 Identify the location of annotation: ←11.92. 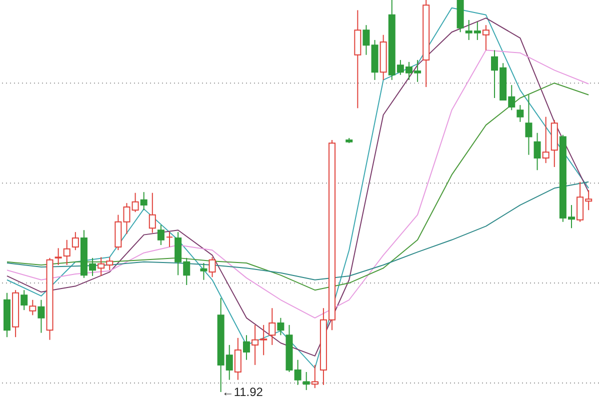
(243, 392).